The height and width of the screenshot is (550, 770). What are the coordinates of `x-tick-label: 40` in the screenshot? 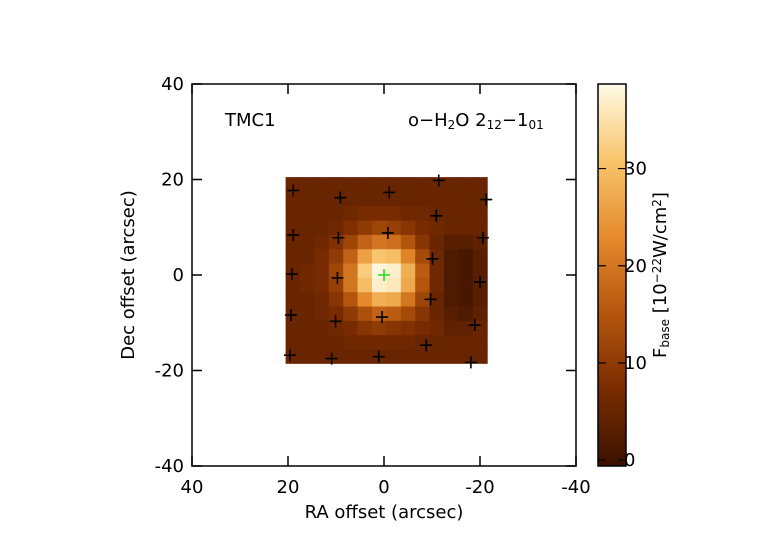 It's located at (192, 487).